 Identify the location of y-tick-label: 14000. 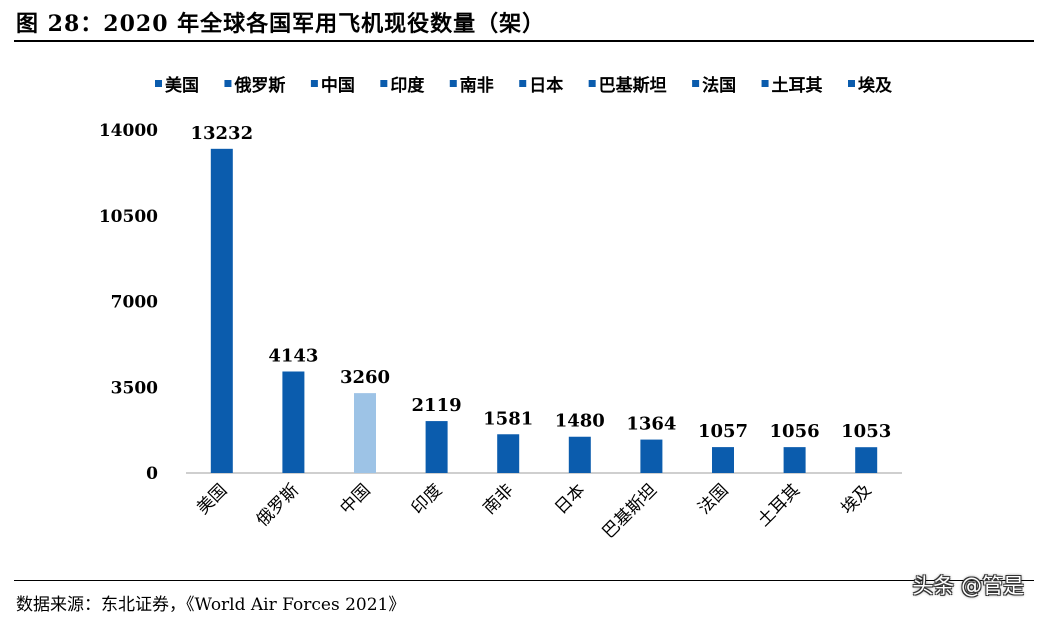
(128, 131).